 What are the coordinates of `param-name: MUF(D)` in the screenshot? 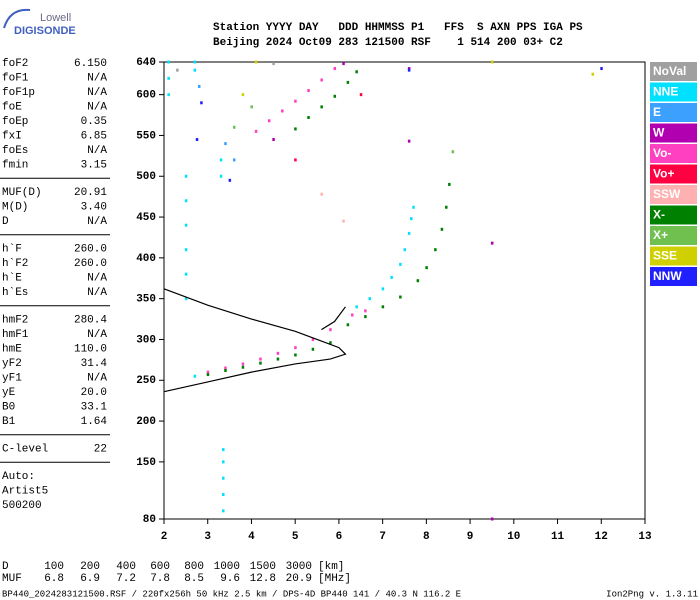 It's located at (22, 193).